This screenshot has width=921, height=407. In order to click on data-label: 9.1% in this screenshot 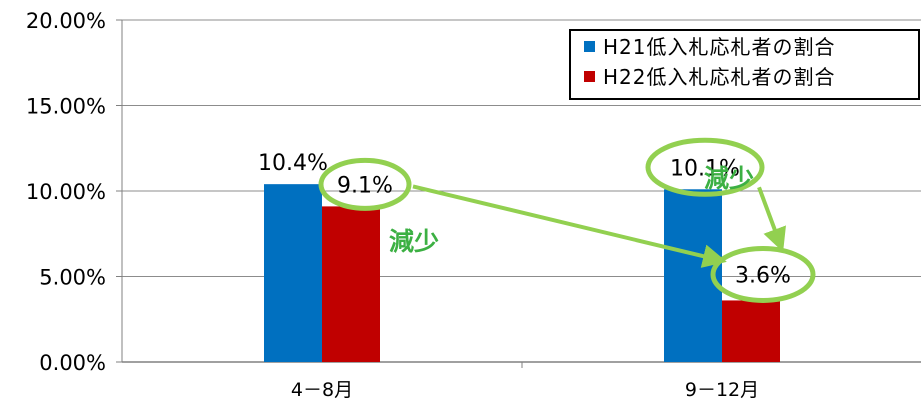, I will do `click(365, 185)`.